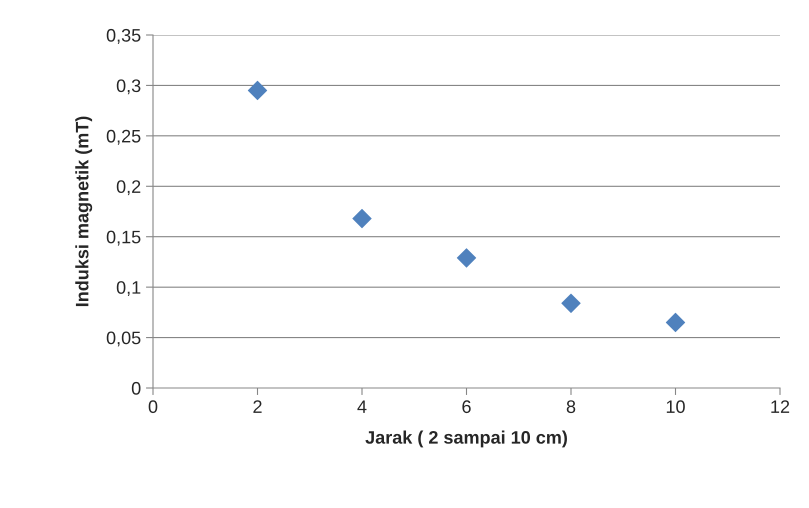 This screenshot has height=508, width=809. I want to click on x-tick-label: 10, so click(675, 407).